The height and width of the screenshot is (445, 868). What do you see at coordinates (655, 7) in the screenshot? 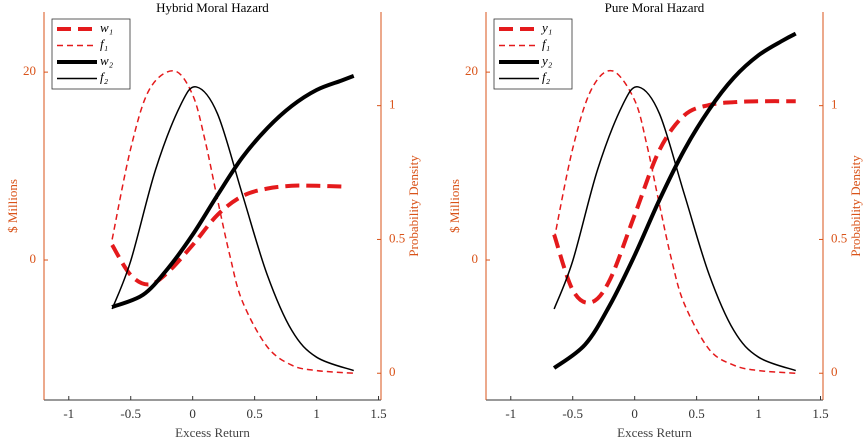
I see `chart-title: Pure Moral Hazard` at bounding box center [655, 7].